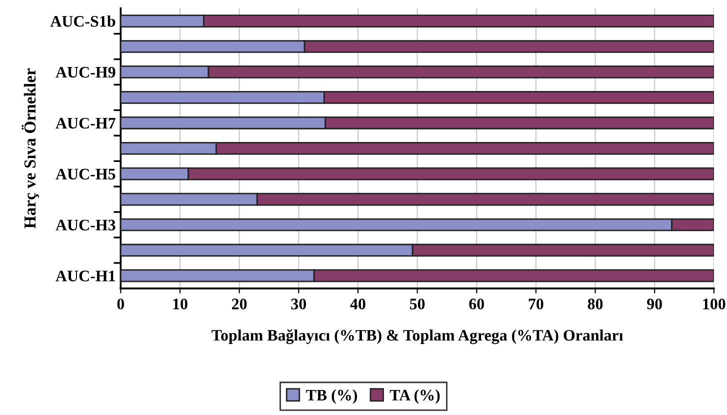 This screenshot has height=415, width=727. I want to click on x-tick-label: 90, so click(654, 304).